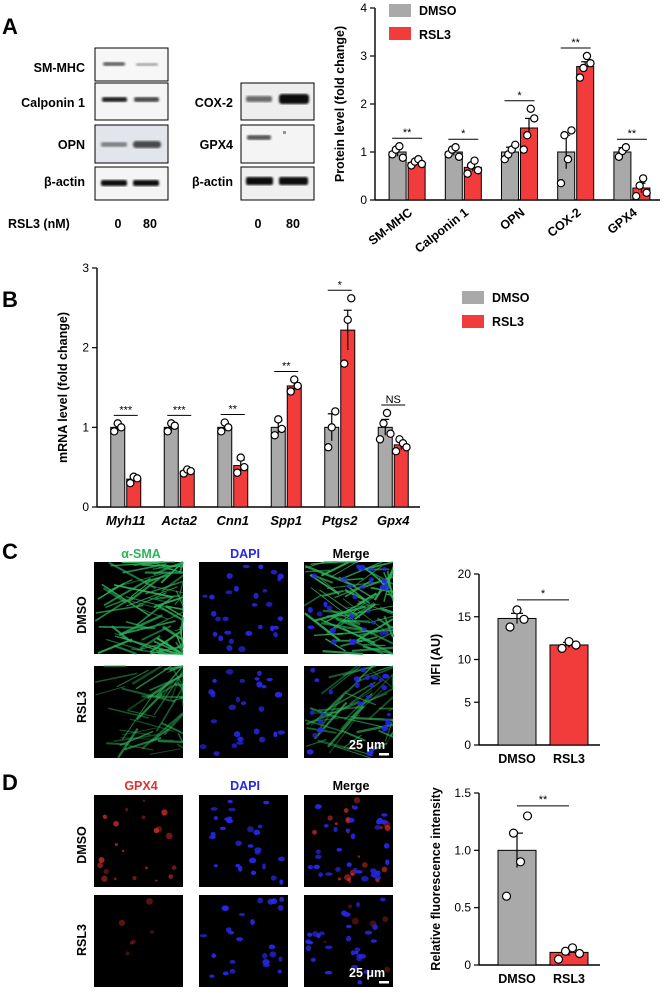 This screenshot has width=671, height=993. I want to click on legend-b: DMSO RSL3, so click(496, 310).